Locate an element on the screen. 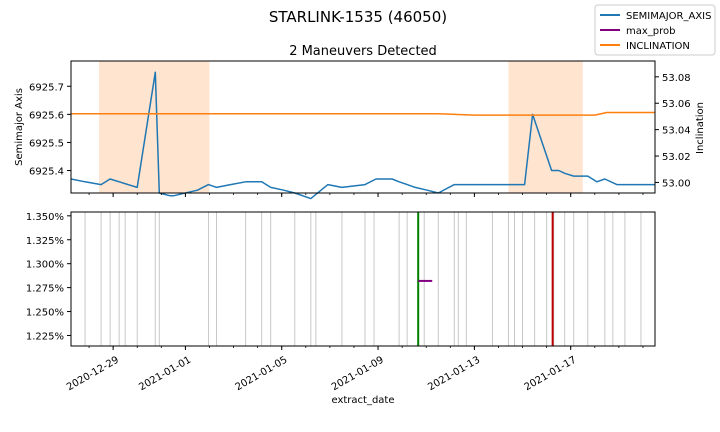  y-tick-label-bottom: 1.325% is located at coordinates (45, 241).